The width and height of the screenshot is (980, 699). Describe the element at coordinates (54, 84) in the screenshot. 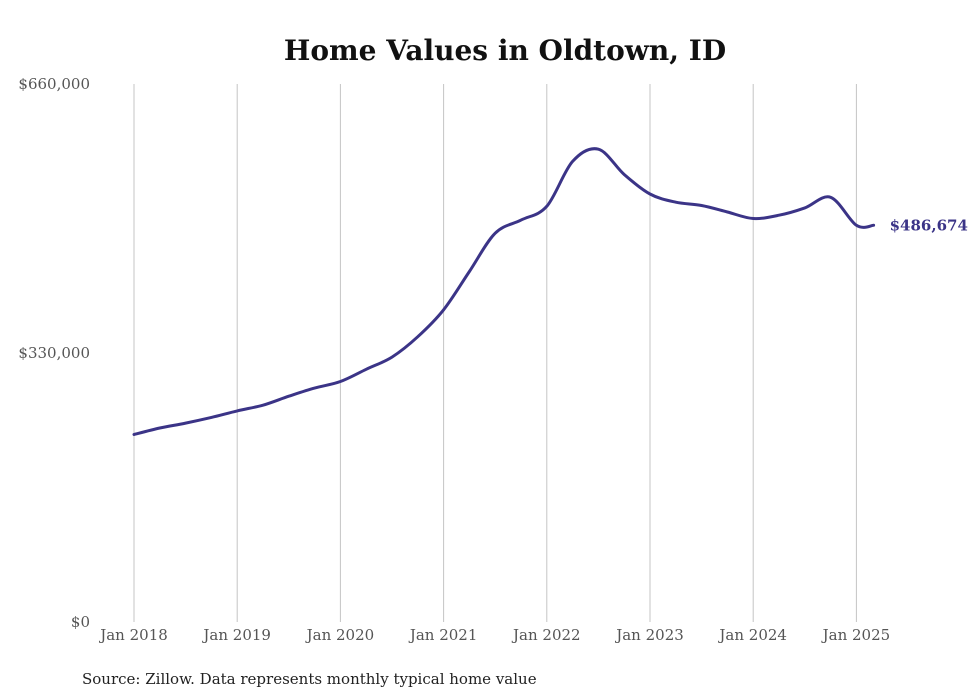

I see `y-tick-label: $660,000` at that location.